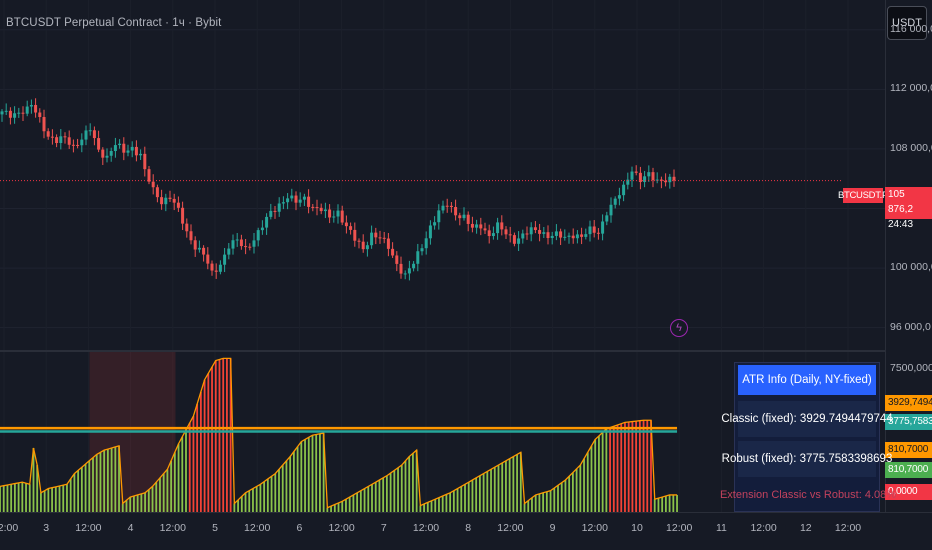 Image resolution: width=932 pixels, height=550 pixels. Describe the element at coordinates (908, 403) in the screenshot. I see `indicator-value-badge: 3929,7494` at that location.